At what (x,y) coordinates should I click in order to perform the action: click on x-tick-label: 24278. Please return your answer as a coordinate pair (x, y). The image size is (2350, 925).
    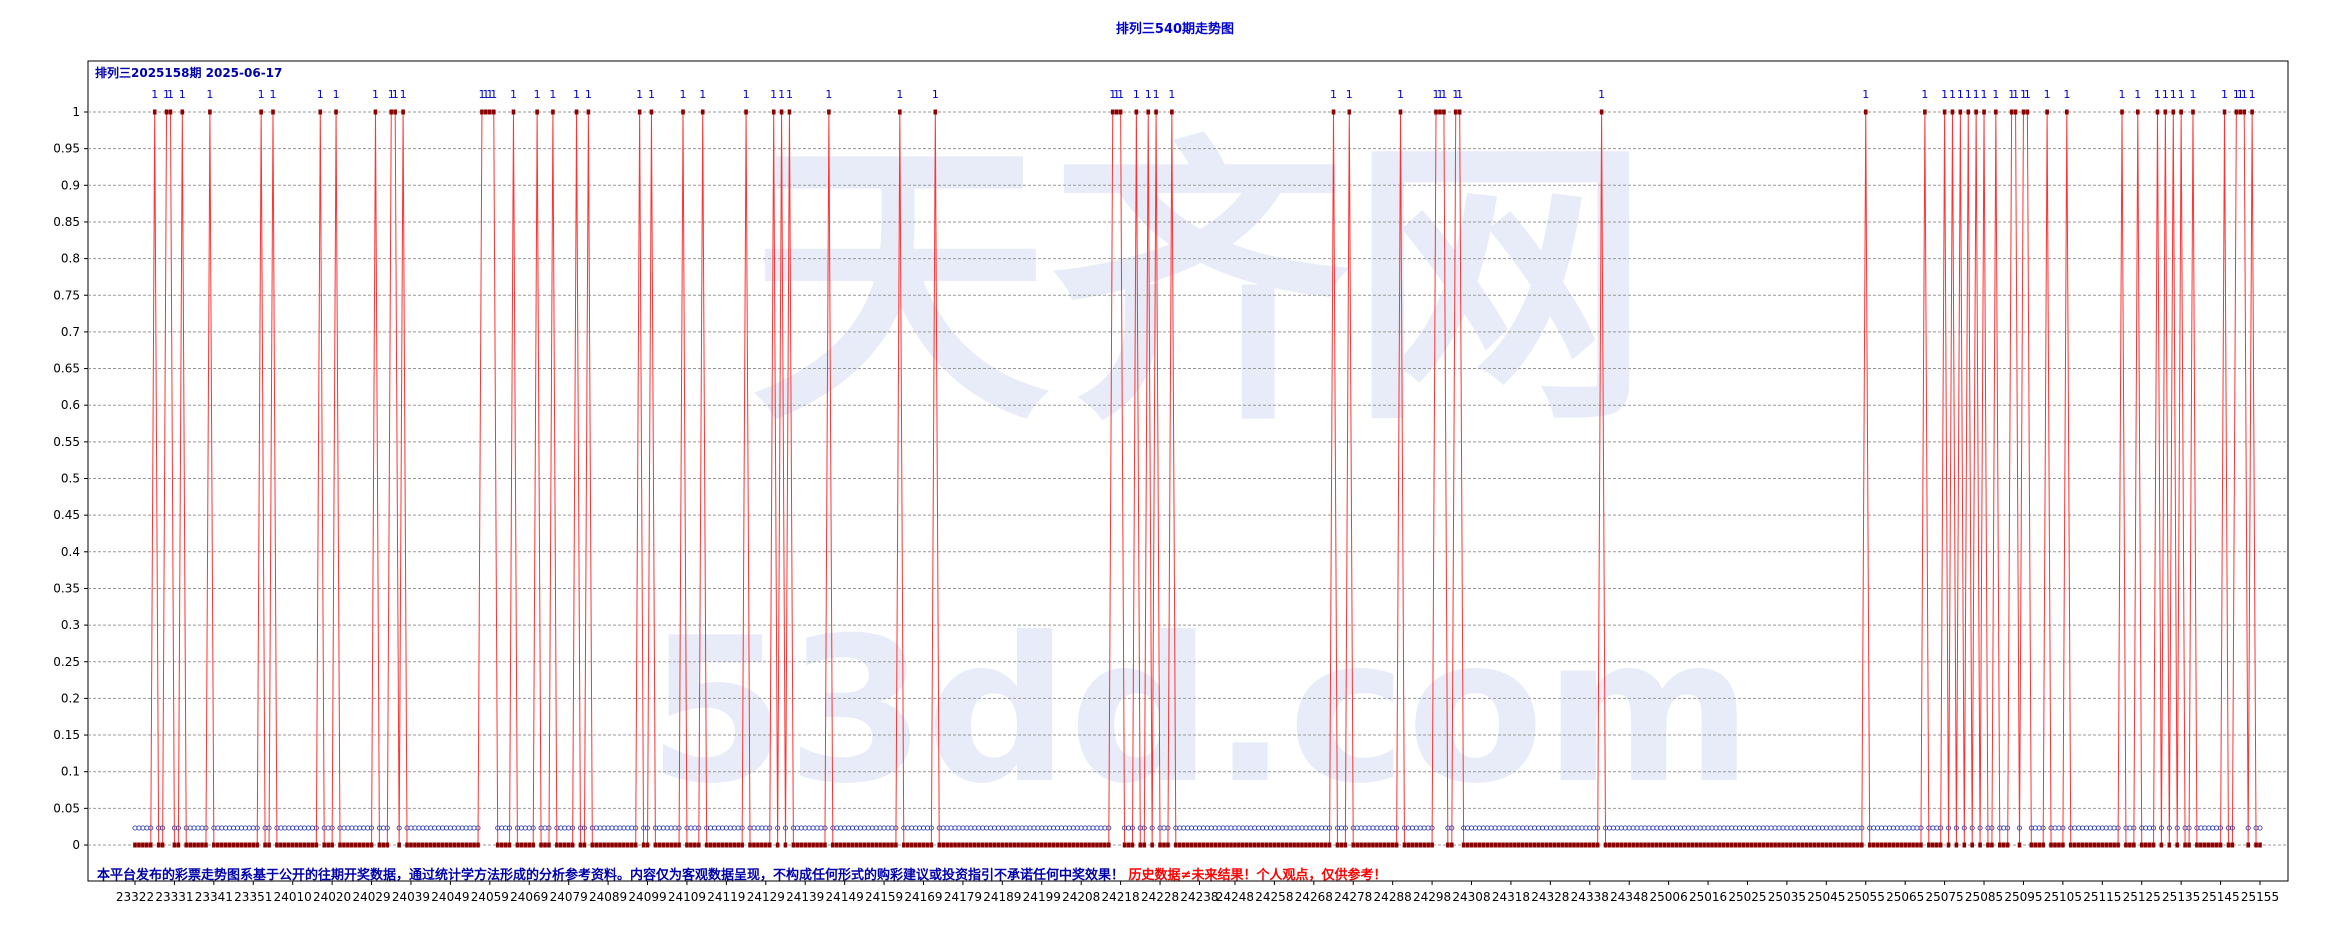
    Looking at the image, I should click on (1353, 897).